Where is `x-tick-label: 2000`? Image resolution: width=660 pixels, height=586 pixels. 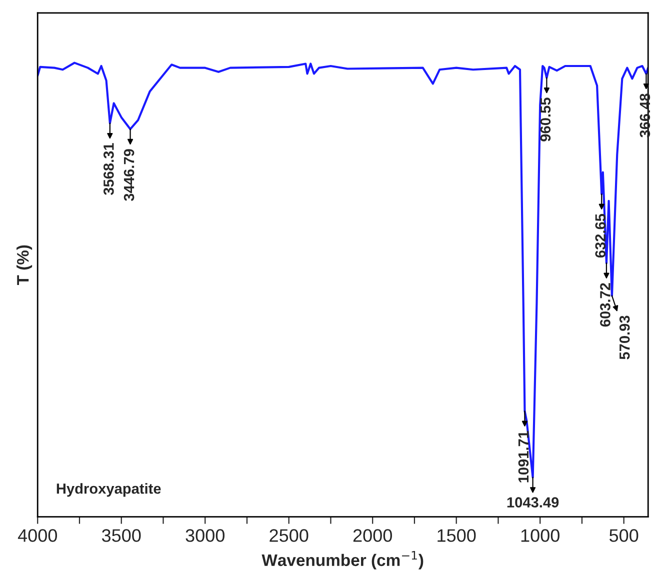 x-tick-label: 2000 is located at coordinates (372, 535).